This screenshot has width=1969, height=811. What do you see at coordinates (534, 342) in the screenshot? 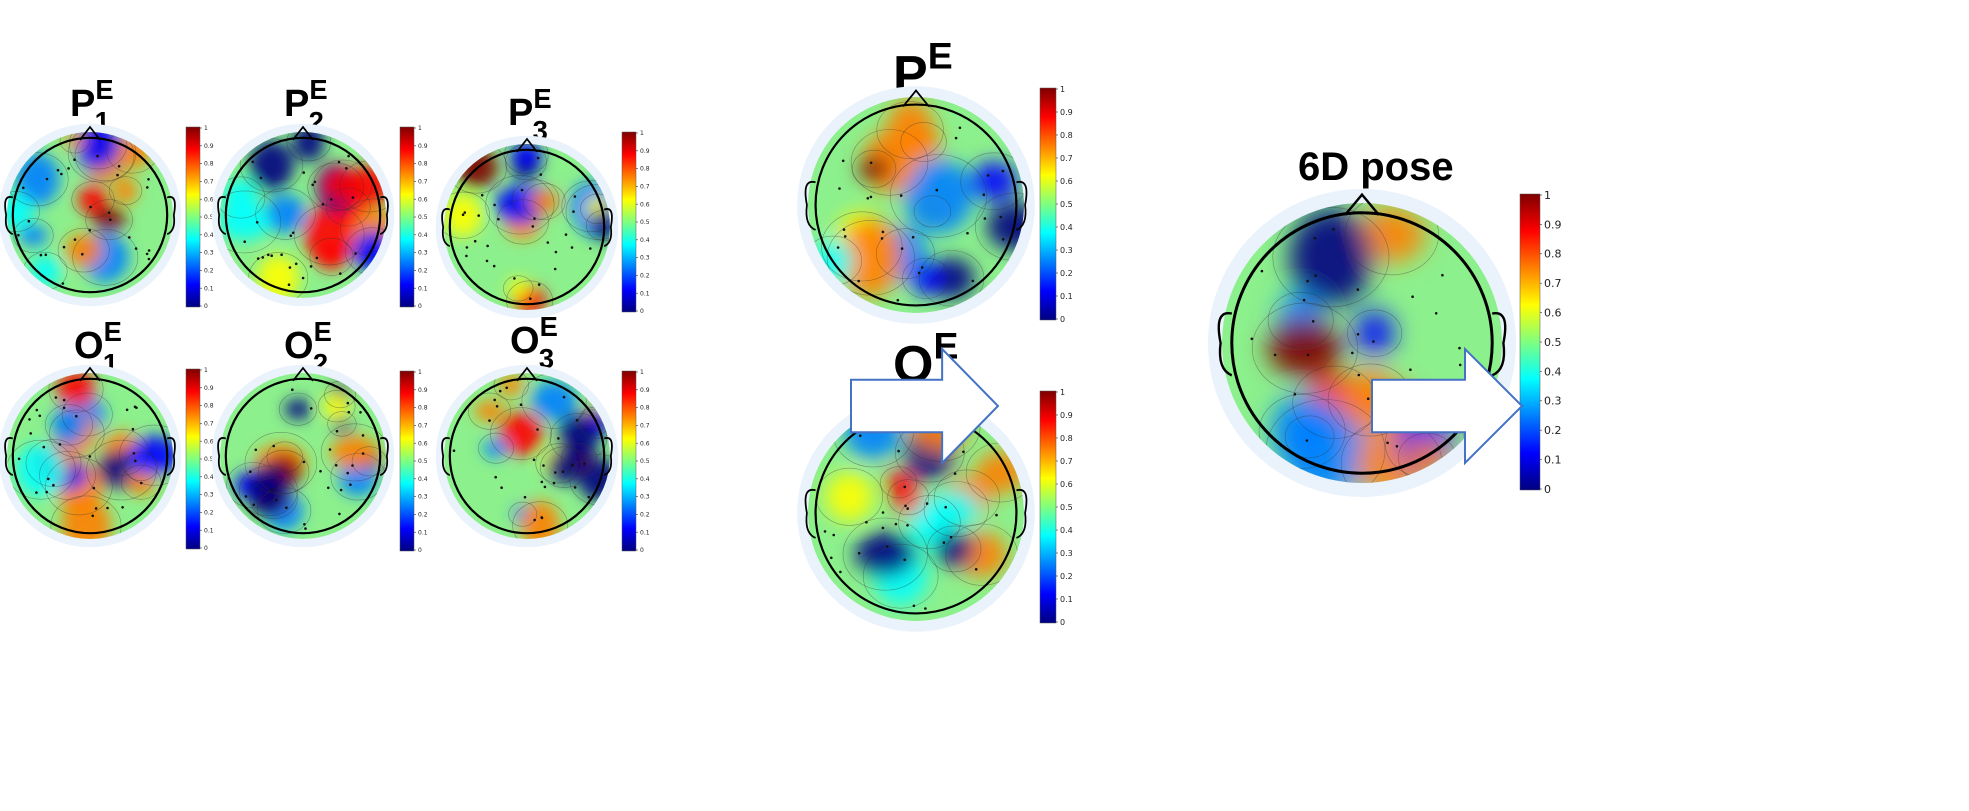
I see `topomap-label-o3: OE 3` at bounding box center [534, 342].